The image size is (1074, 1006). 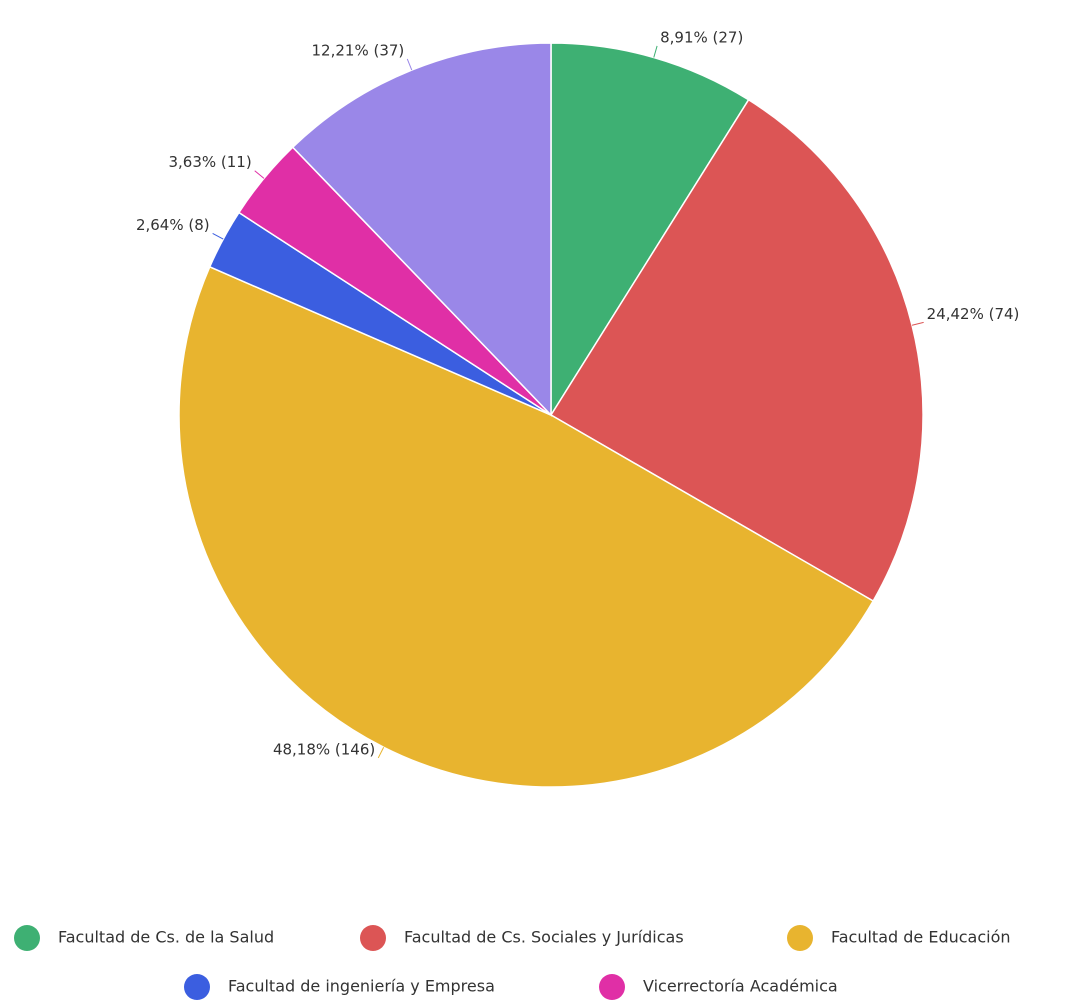 I want to click on data-label: 2,64% (8), so click(x=173, y=225).